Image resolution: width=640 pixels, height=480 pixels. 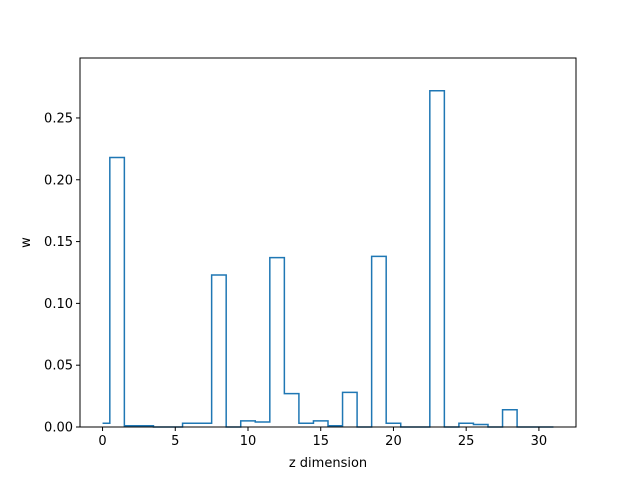 I want to click on y-tick-label: 0.00, so click(x=58, y=428).